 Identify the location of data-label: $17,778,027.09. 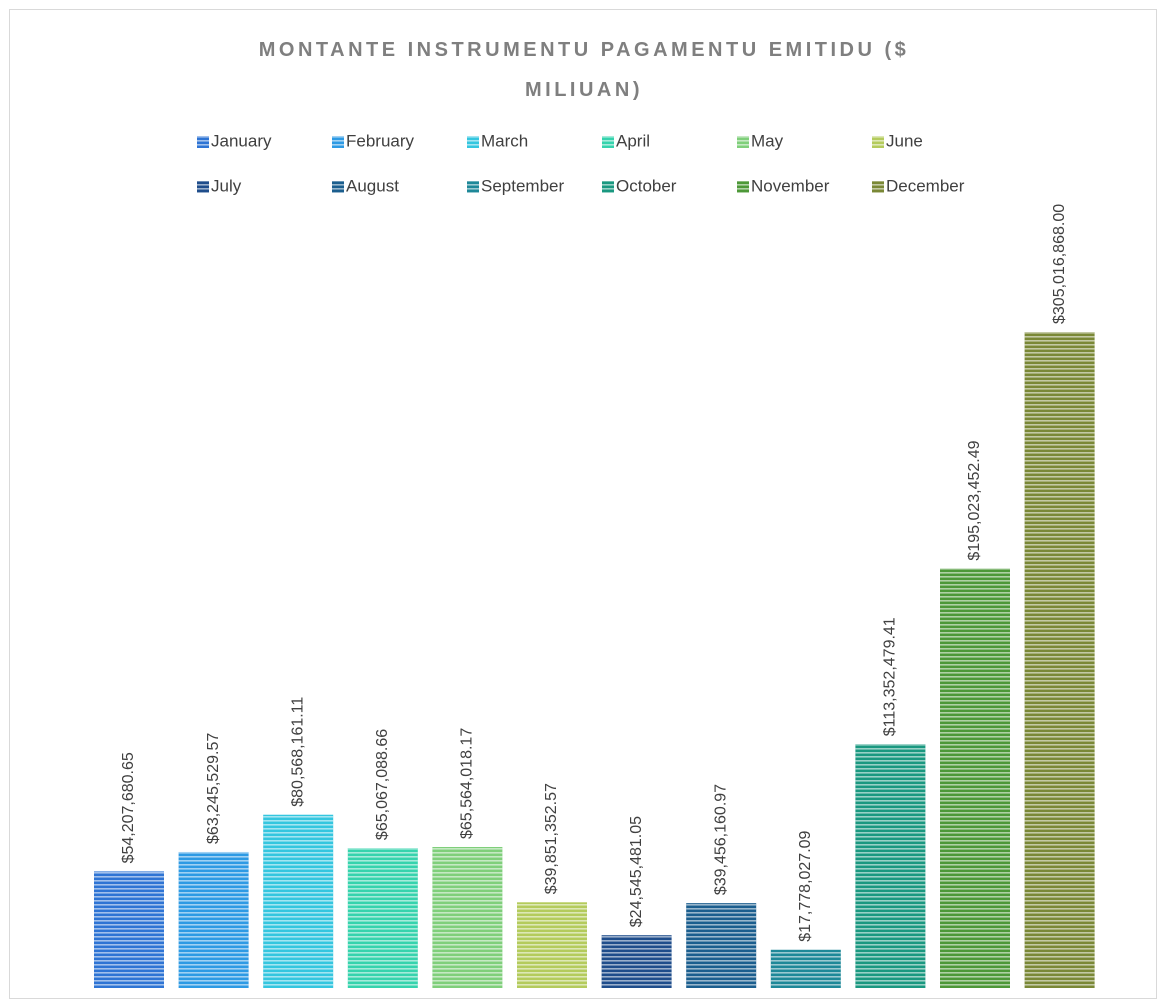
(805, 885).